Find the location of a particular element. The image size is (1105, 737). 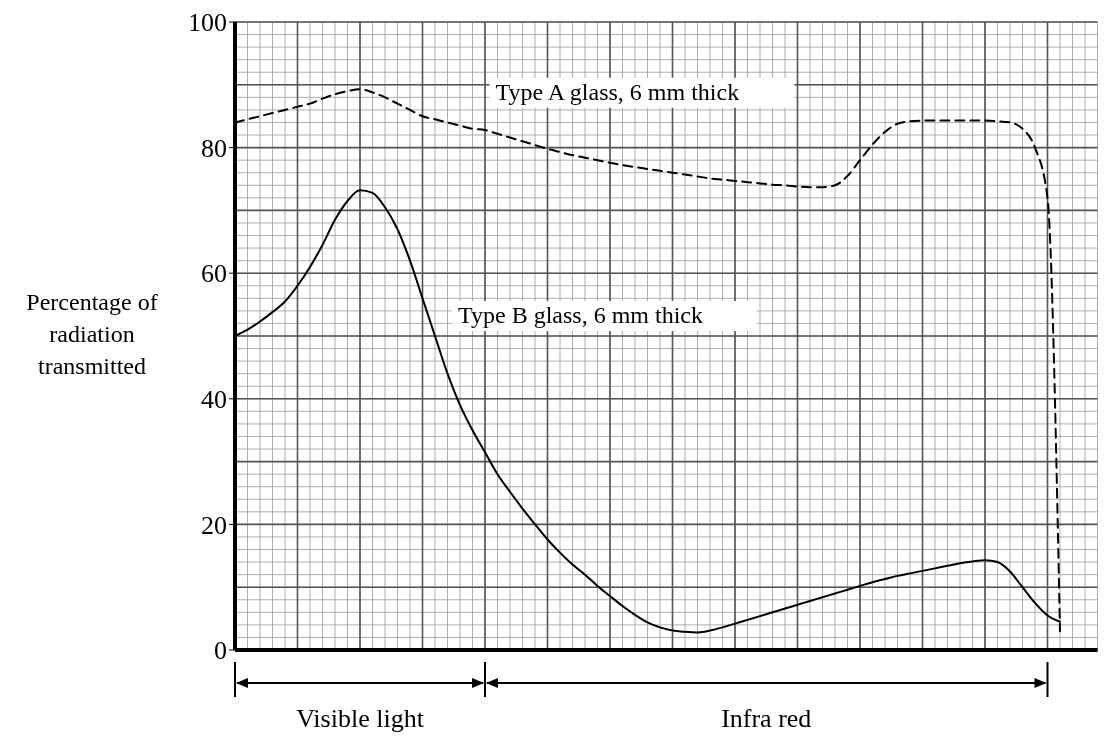

y-tick-label: 0 is located at coordinates (220, 651).